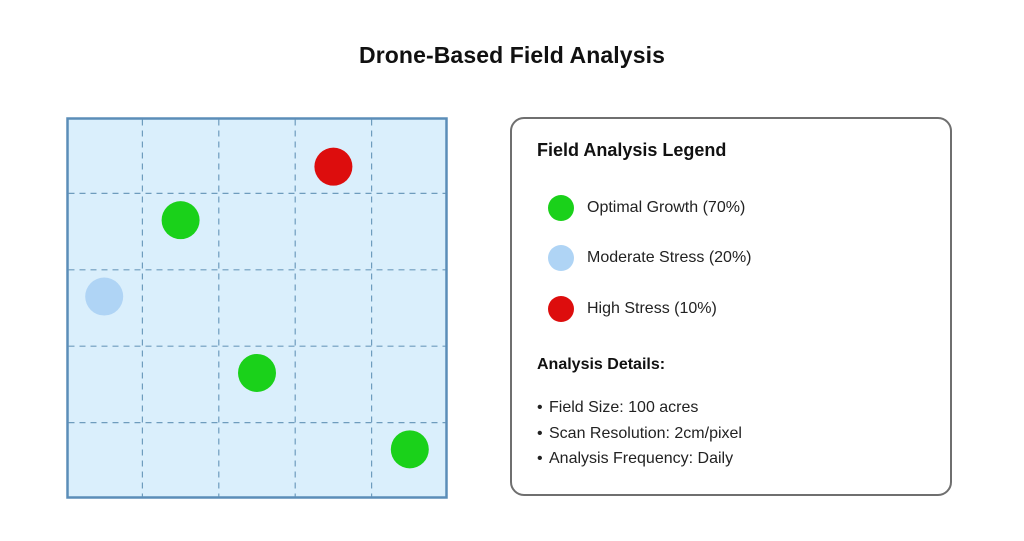 The image size is (1024, 541). I want to click on legend-title: Field Analysis Legend, so click(632, 150).